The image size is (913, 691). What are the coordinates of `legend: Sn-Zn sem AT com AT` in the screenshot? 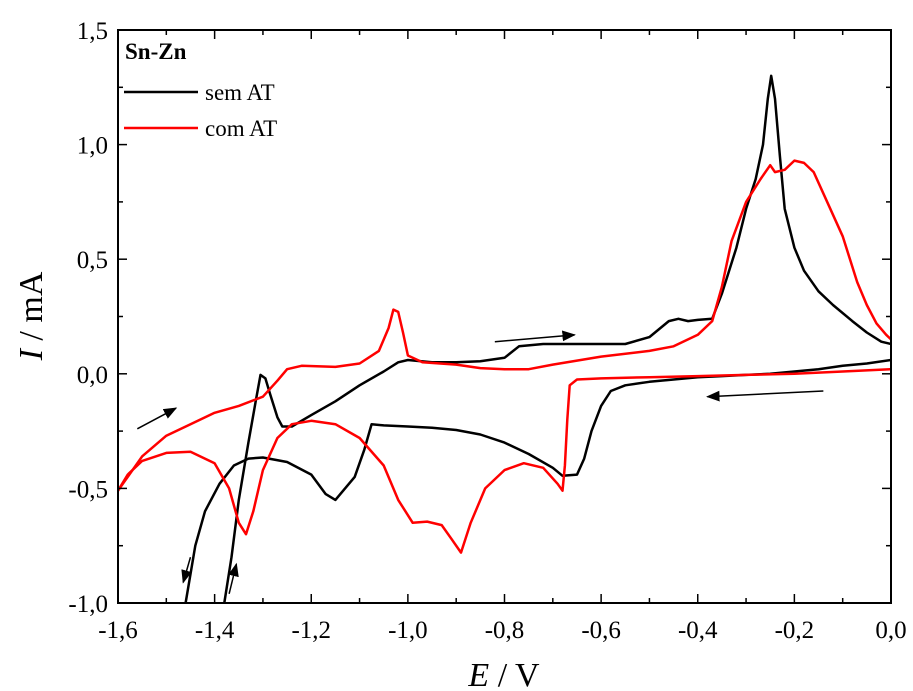 It's located at (200, 90).